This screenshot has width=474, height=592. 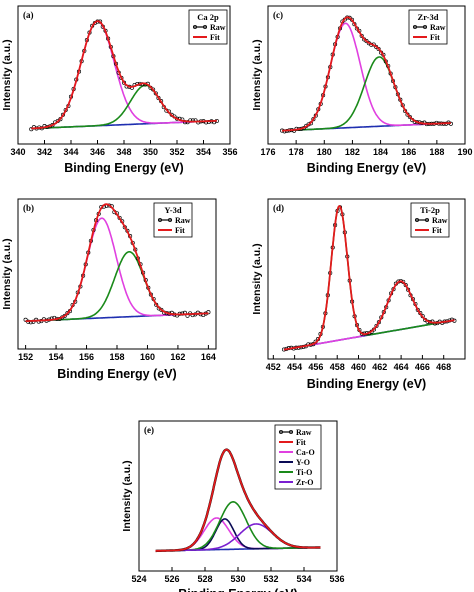 I want to click on legend-title: Y-3d, so click(x=172, y=210).